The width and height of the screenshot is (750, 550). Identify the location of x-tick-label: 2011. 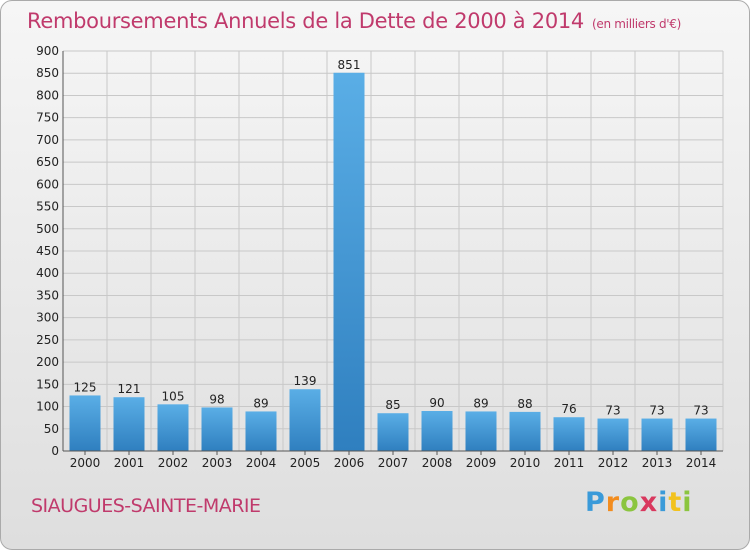
(569, 463).